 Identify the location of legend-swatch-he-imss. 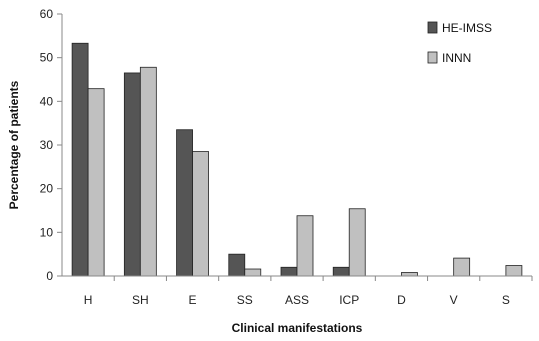
(432, 27).